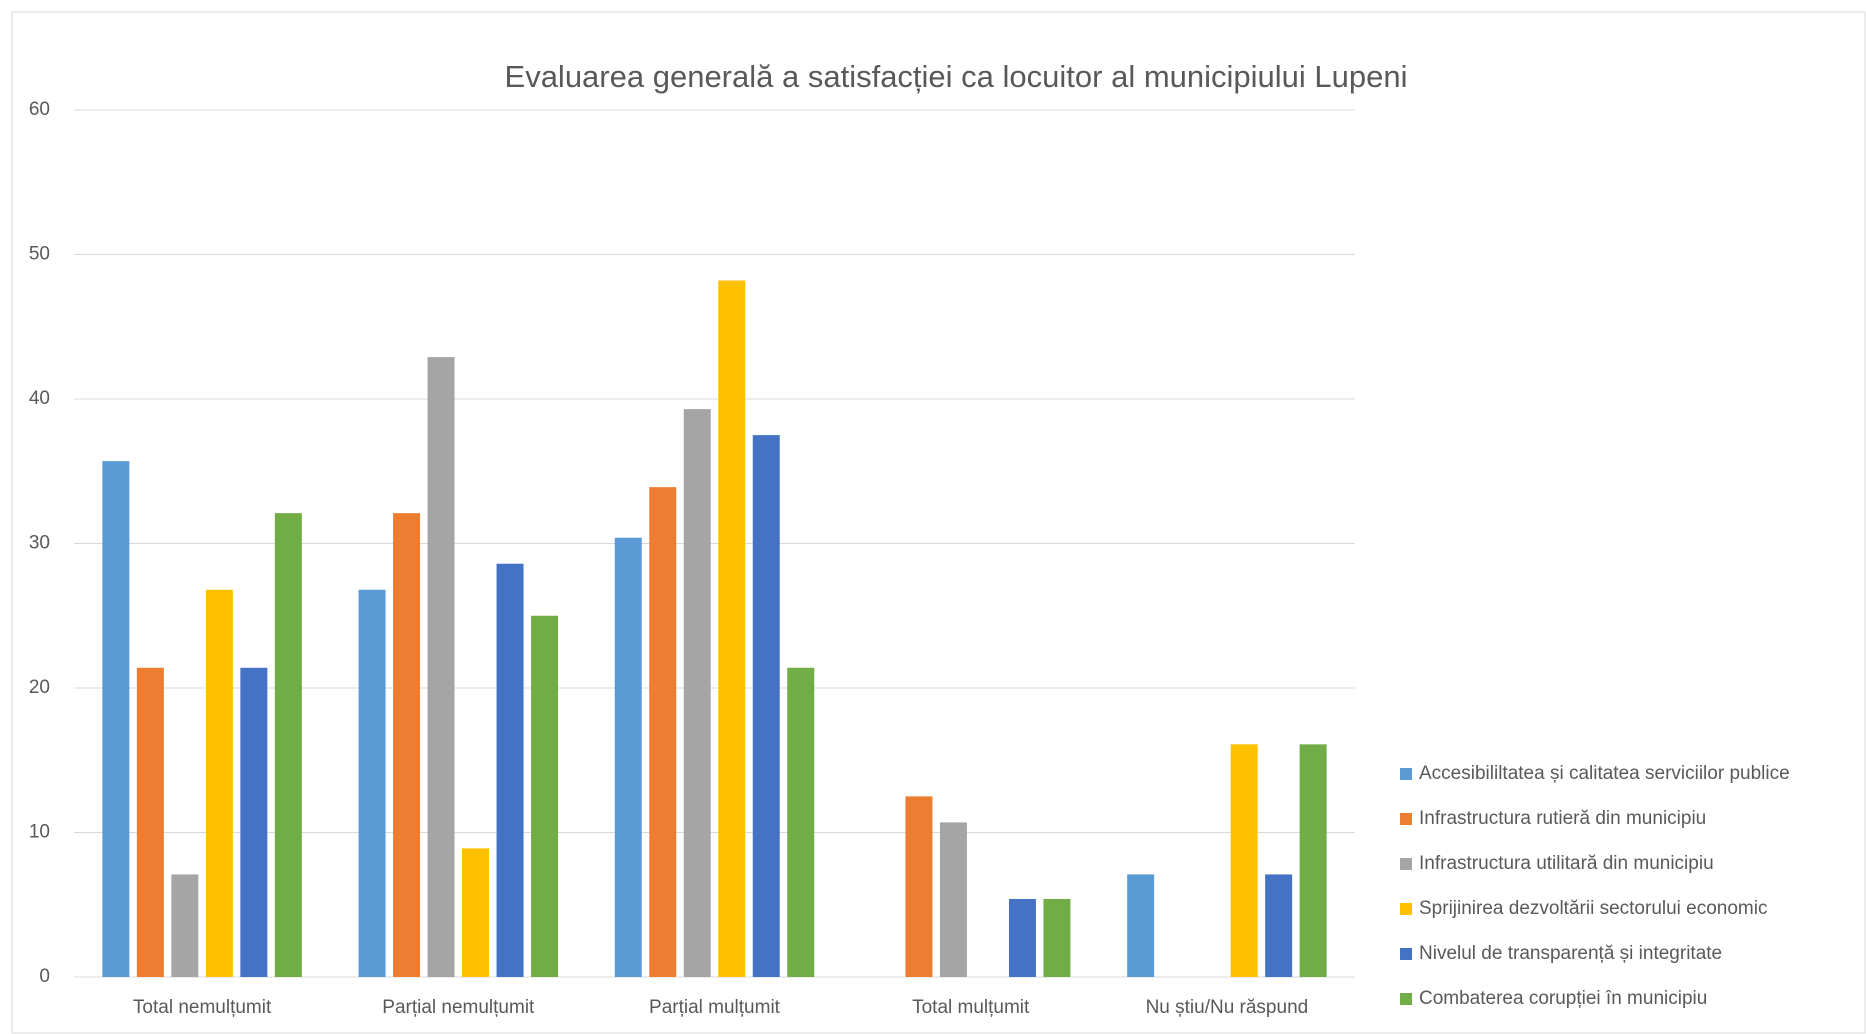 The height and width of the screenshot is (1034, 1866). I want to click on x-tick-label: Nu știu/Nu răspund, so click(1227, 1007).